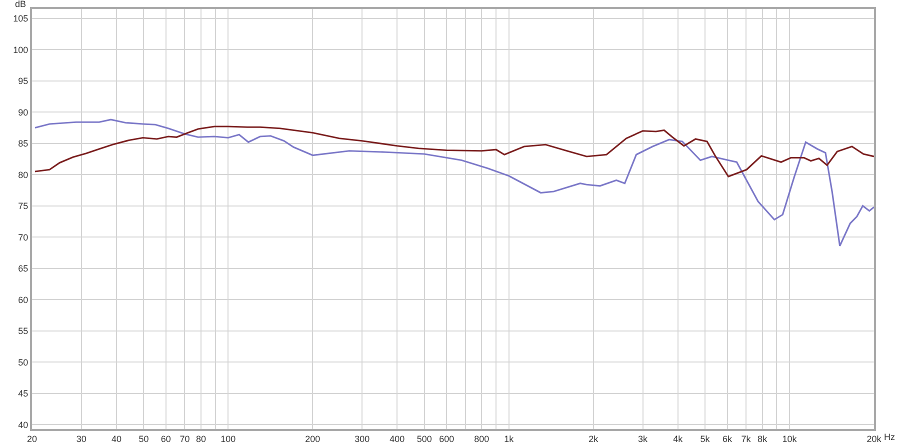 This screenshot has height=444, width=900. Describe the element at coordinates (23, 237) in the screenshot. I see `y-tick-label: 70` at that location.